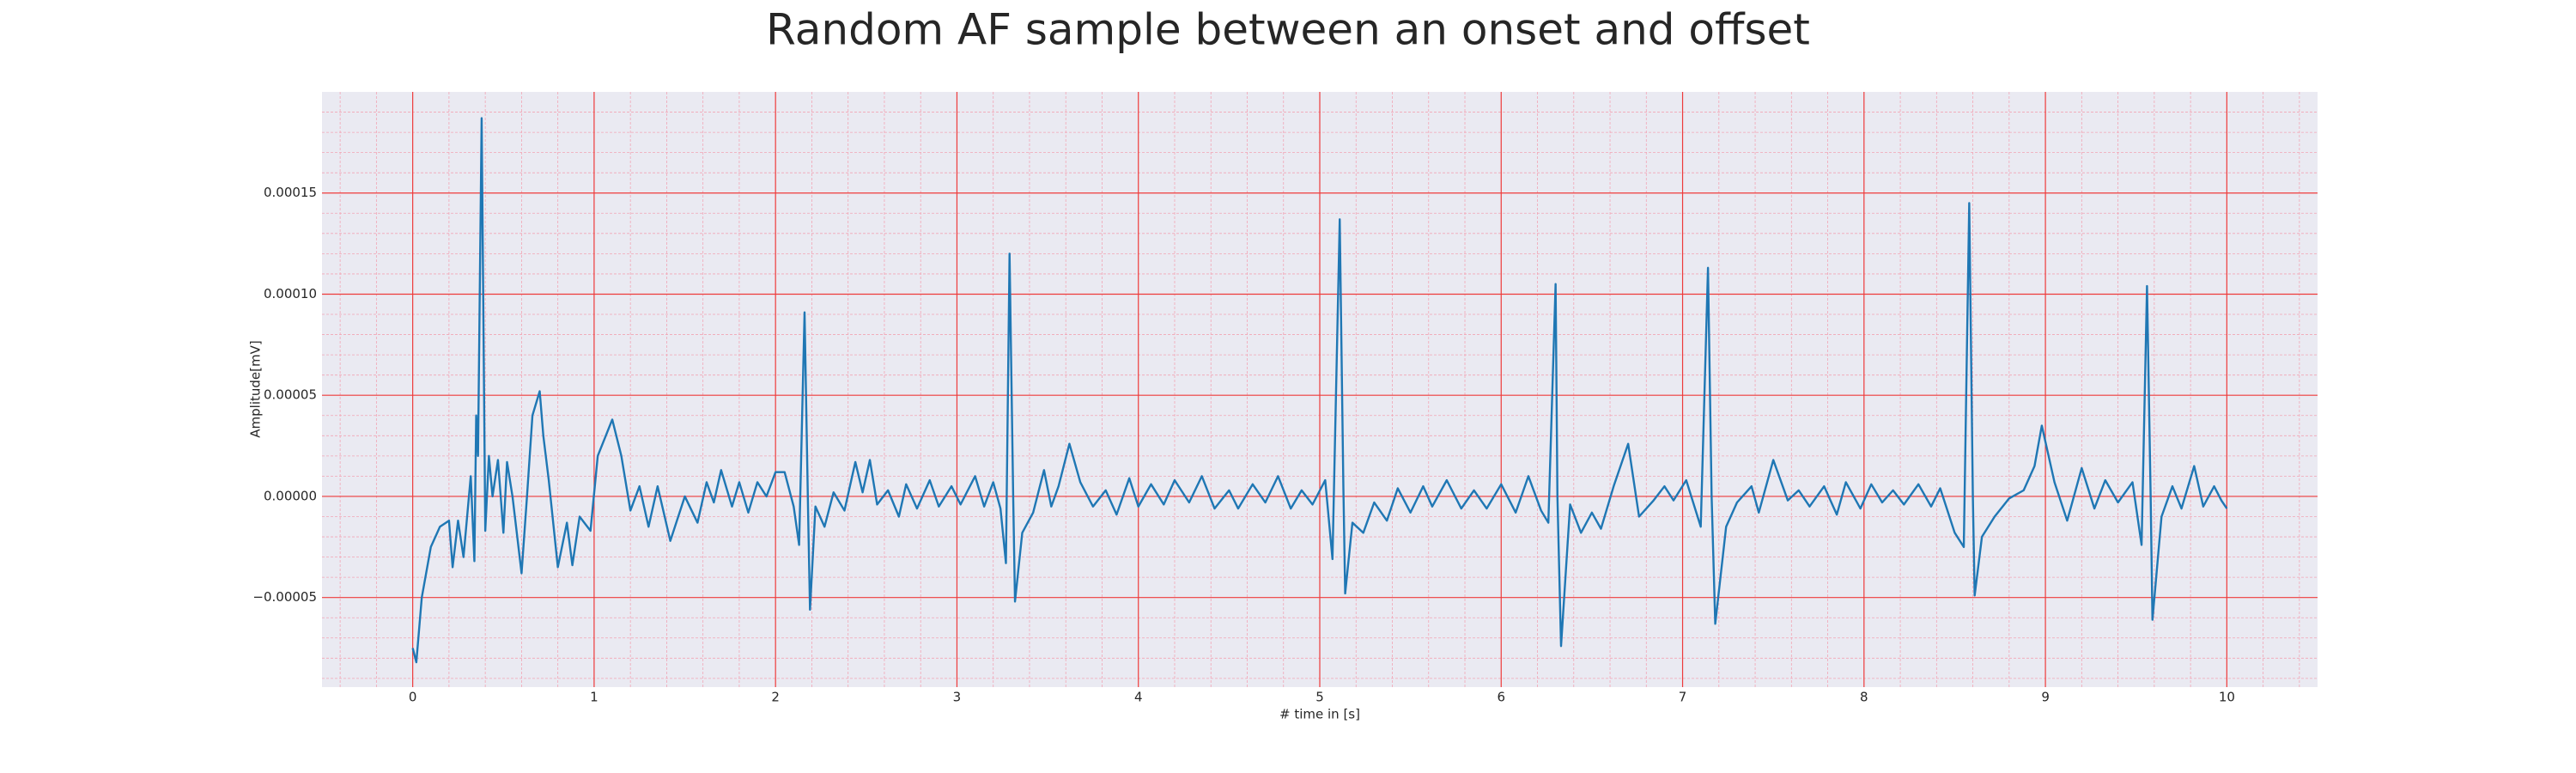 This screenshot has height=773, width=2576. Describe the element at coordinates (2227, 697) in the screenshot. I see `x-tick-label: 10` at that location.